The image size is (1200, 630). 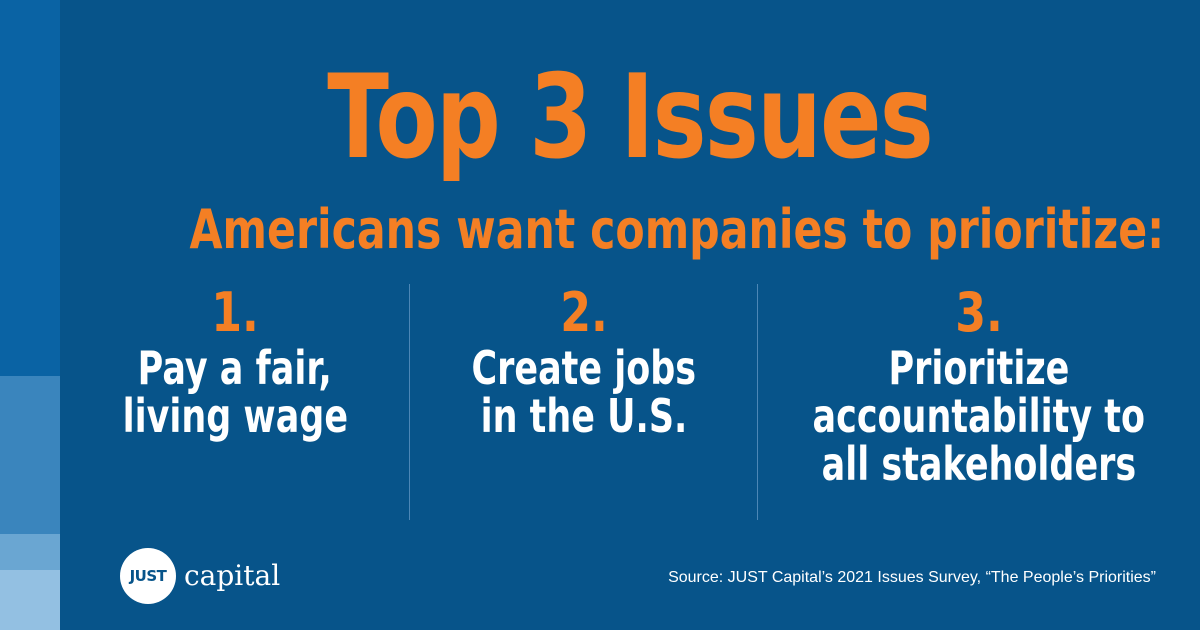 What do you see at coordinates (235, 368) in the screenshot?
I see `issue-text-line: Pay a fair,` at bounding box center [235, 368].